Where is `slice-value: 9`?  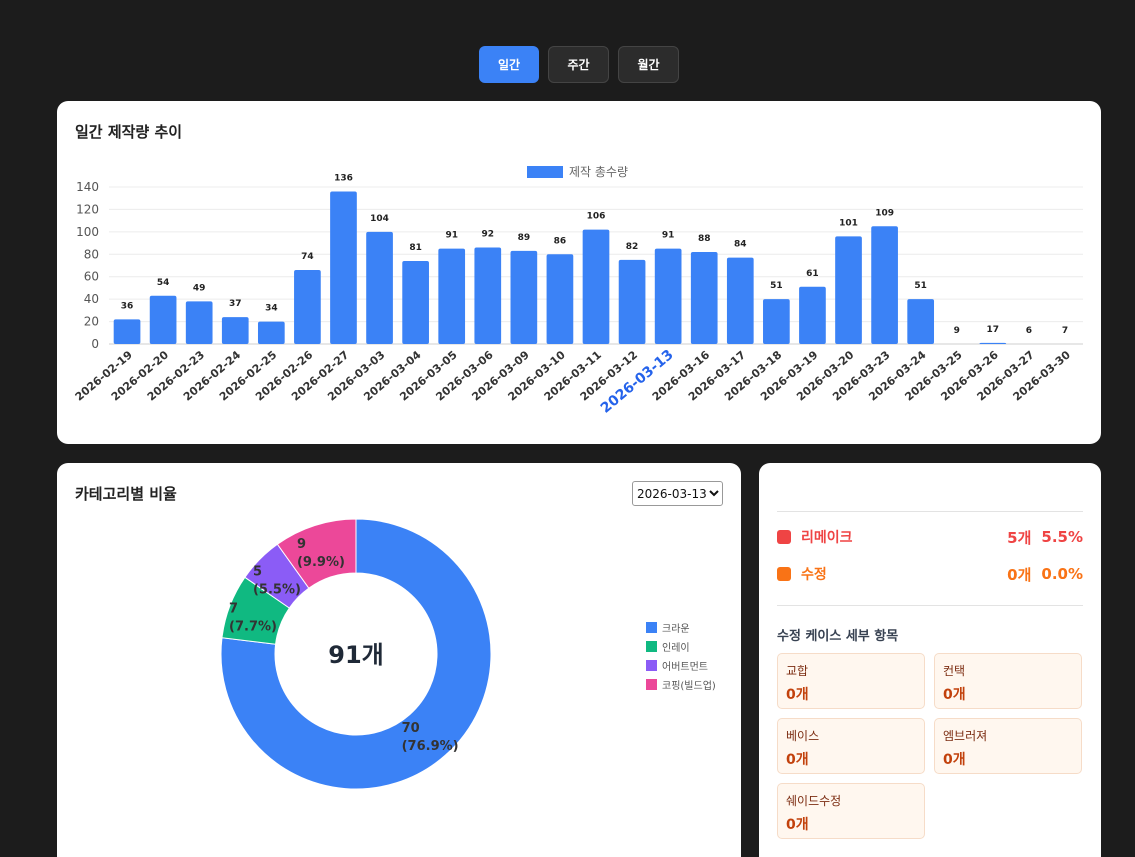 slice-value: 9 is located at coordinates (301, 544).